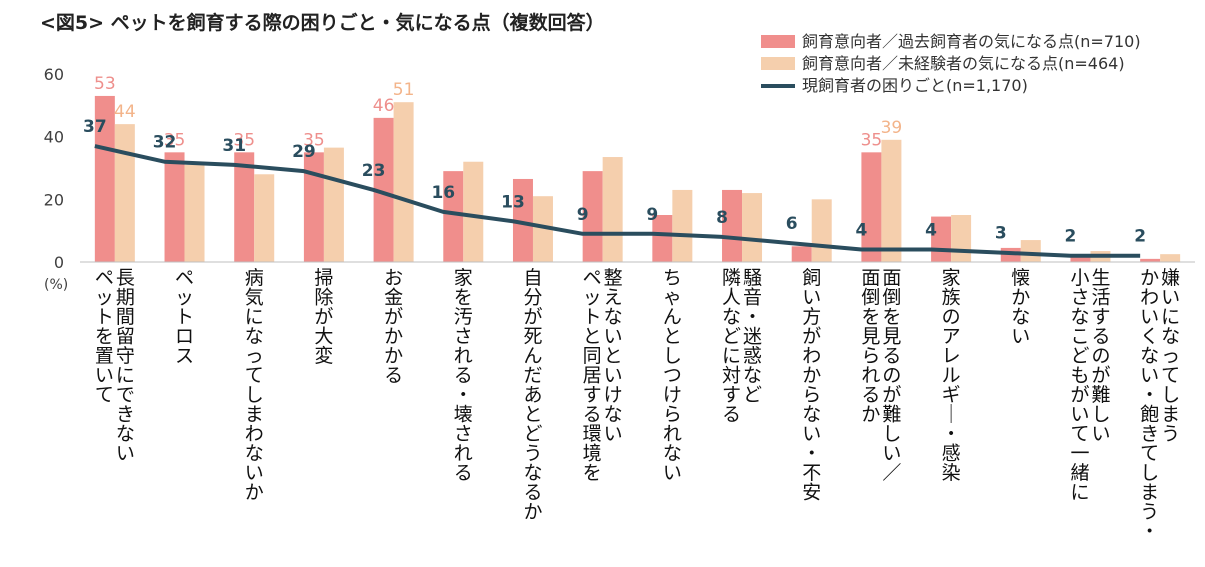  I want to click on legend-label-series-1: 飼育意向者／過去飼育者の気になる点(n=710), so click(971, 41).